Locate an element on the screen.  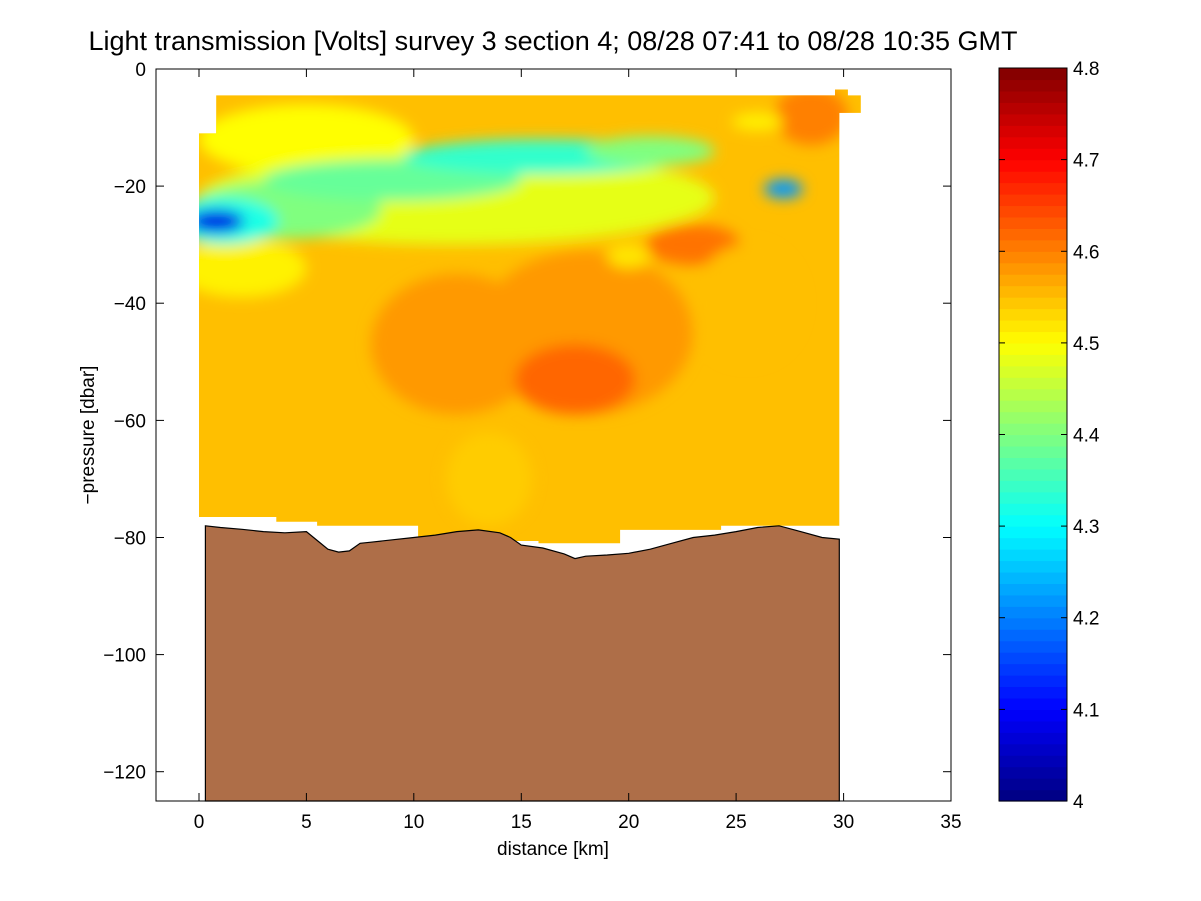
colorbar-tick-label: 4.4 is located at coordinates (1086, 436).